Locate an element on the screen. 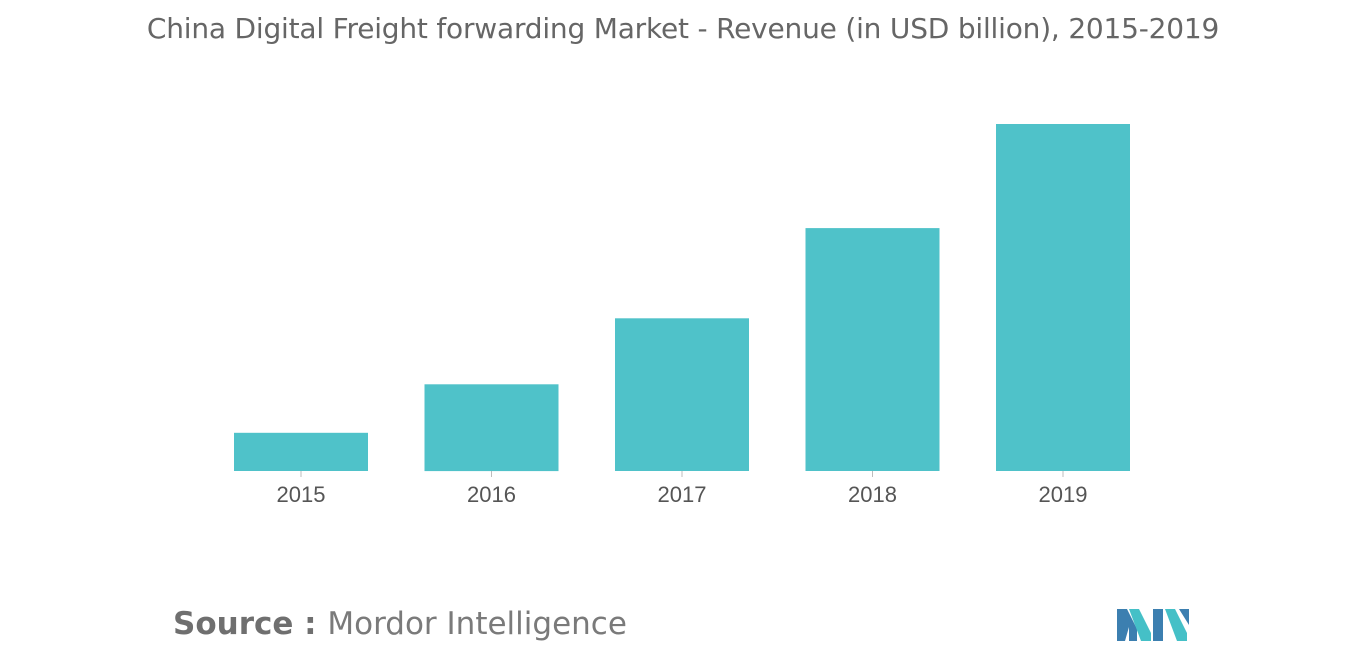 The height and width of the screenshot is (655, 1366). x-tick-label-2018: 2018 is located at coordinates (872, 494).